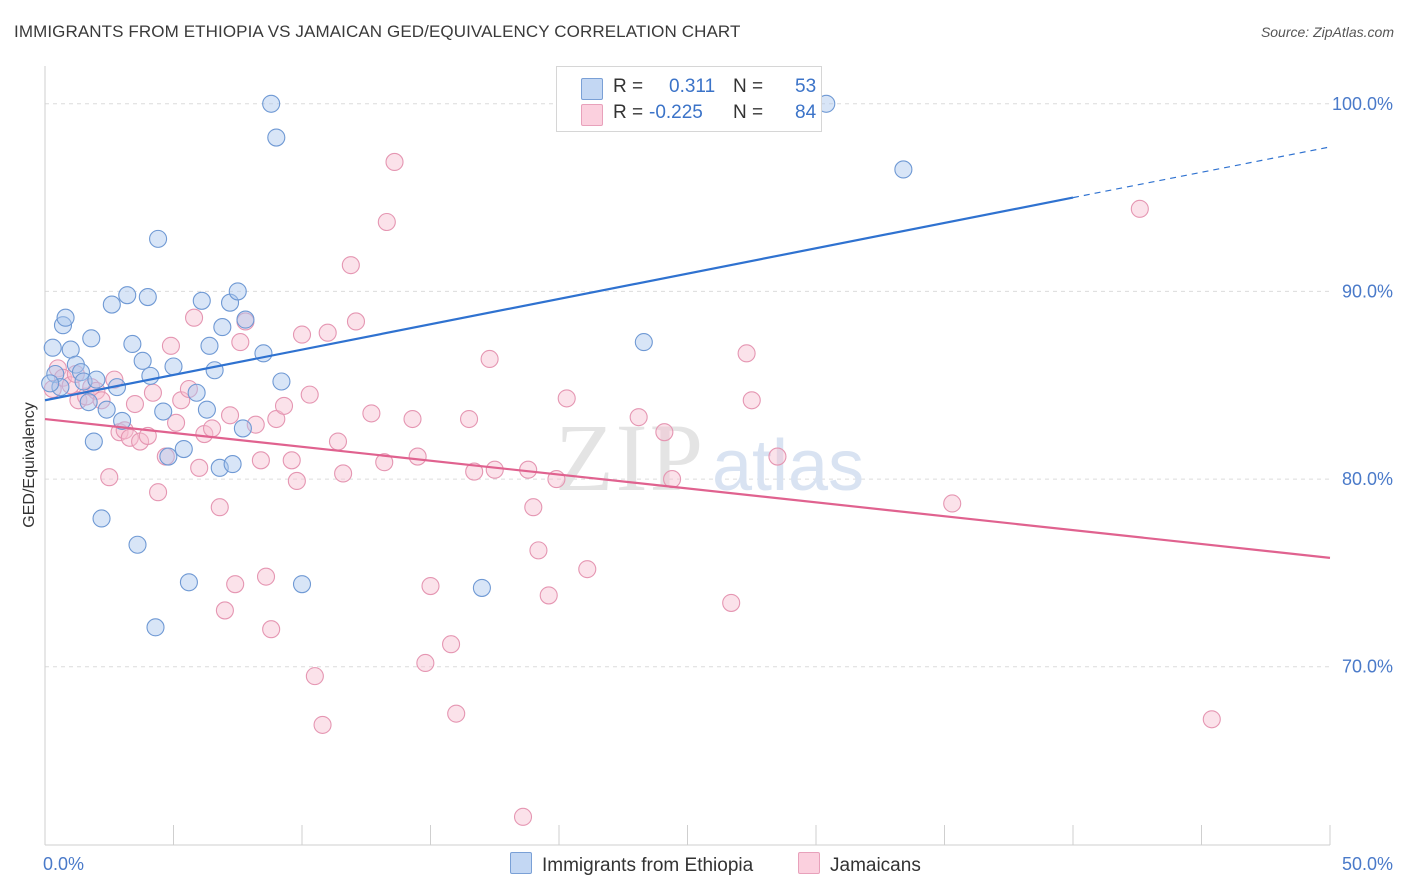  I want to click on x-tick-labels: 0.0% 50.0%, so click(718, 864).